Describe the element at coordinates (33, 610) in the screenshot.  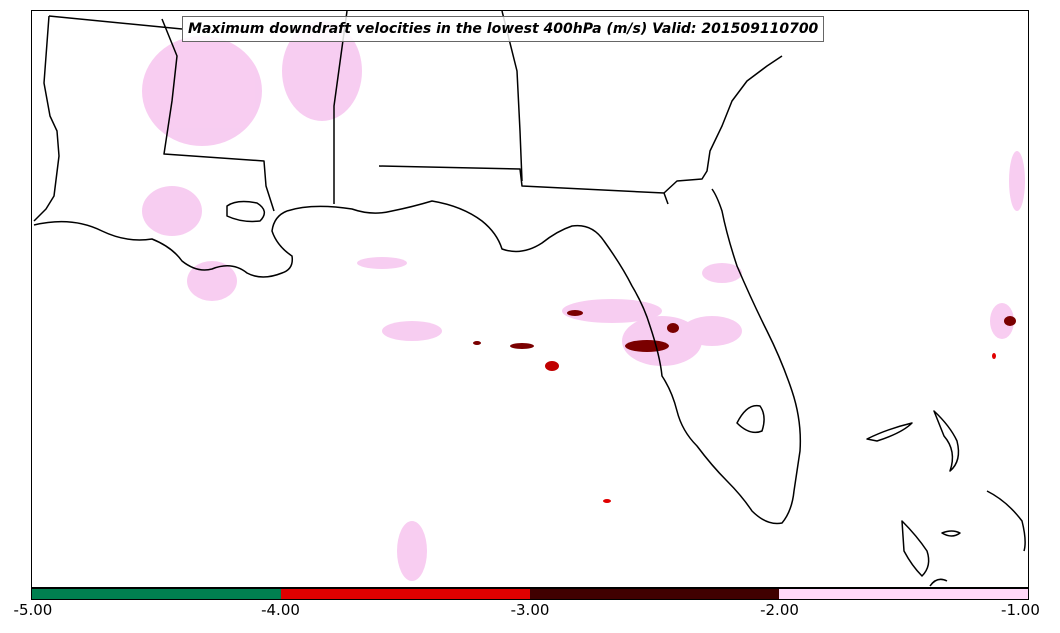
I see `colorbar-tick-label: -5.00` at that location.